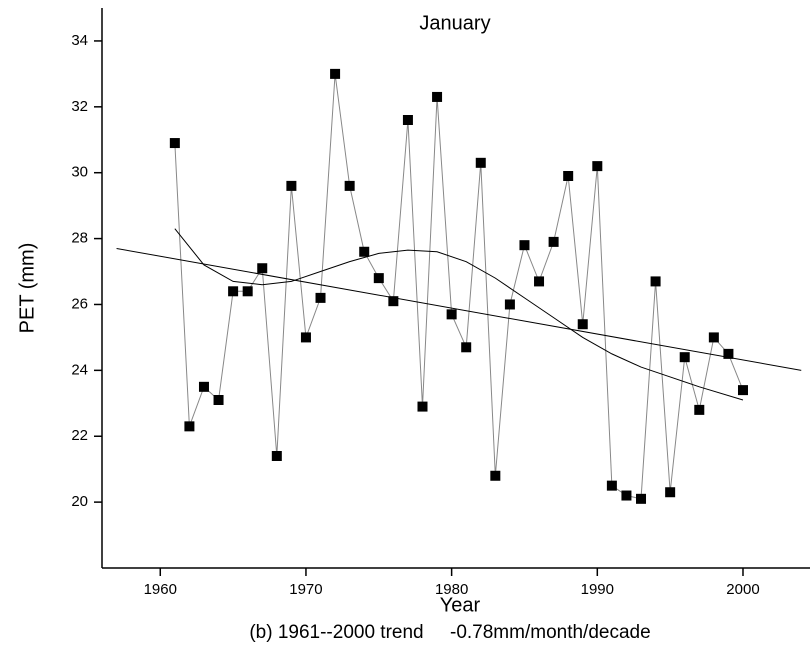 The image size is (811, 651). I want to click on y-tick-label: 30, so click(79, 172).